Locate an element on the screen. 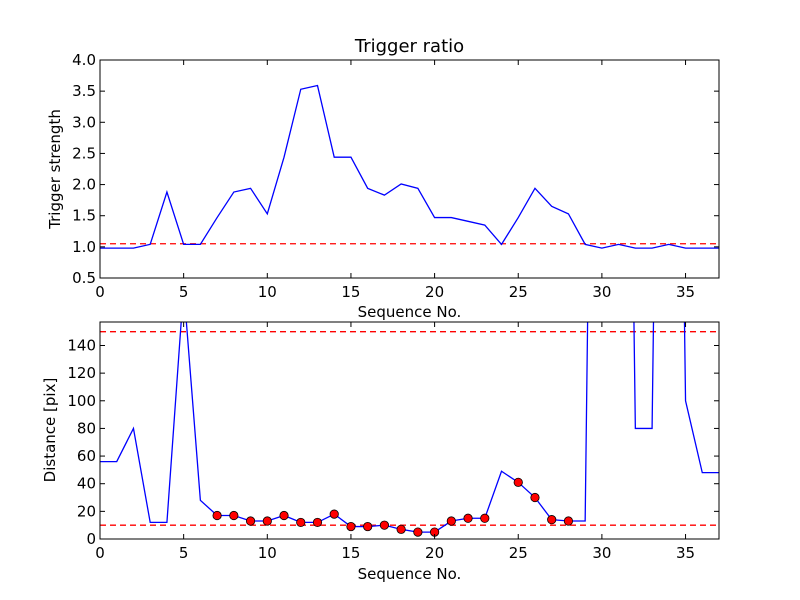  y-tick-label: 0 is located at coordinates (91, 539).